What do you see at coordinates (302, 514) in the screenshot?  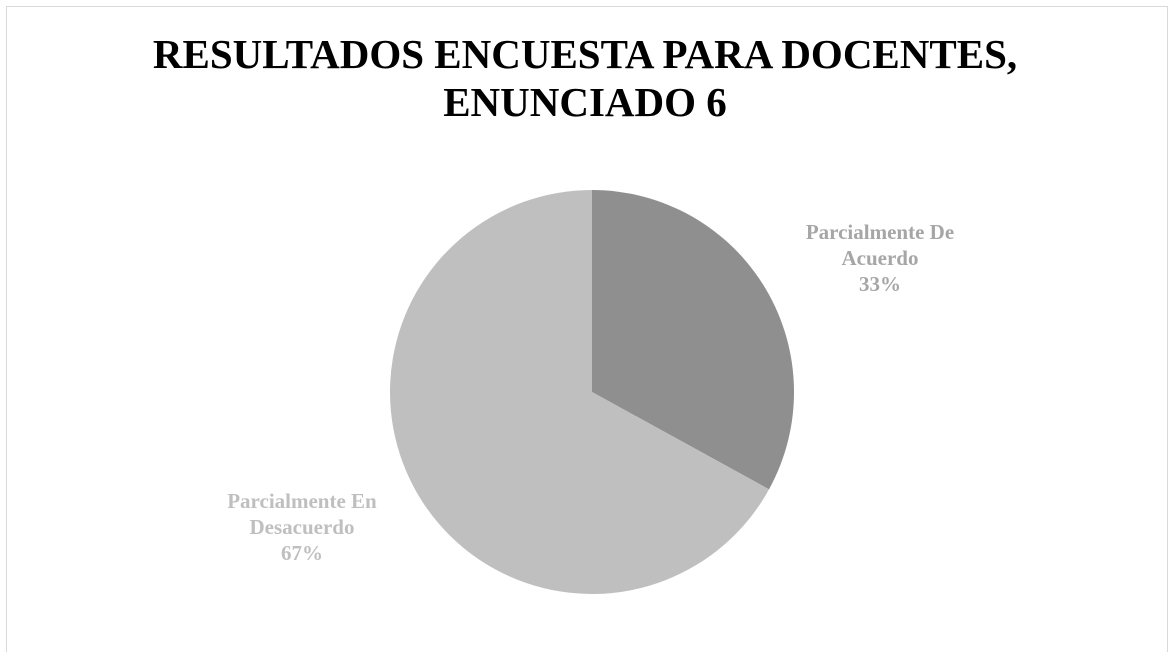 I see `category-label: Parcialmente En Desacuerdo` at bounding box center [302, 514].